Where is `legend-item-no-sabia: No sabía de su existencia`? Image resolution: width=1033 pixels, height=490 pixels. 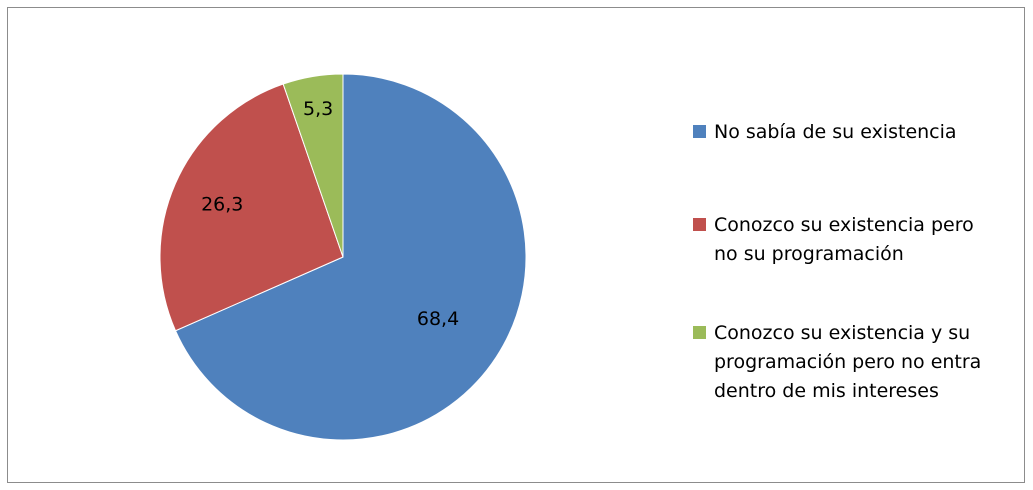 legend-item-no-sabia: No sabía de su existencia is located at coordinates (853, 132).